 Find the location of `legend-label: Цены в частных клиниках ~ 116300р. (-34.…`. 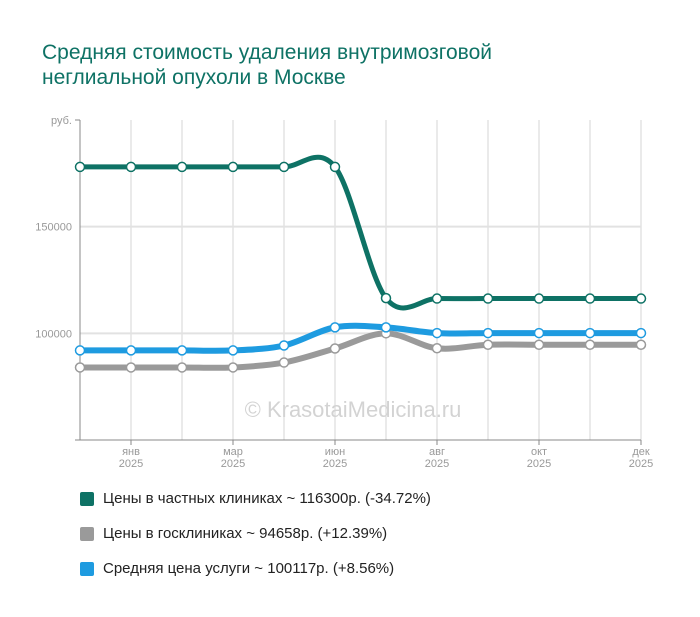

legend-label: Цены в частных клиниках ~ 116300р. (-34.… is located at coordinates (267, 498).